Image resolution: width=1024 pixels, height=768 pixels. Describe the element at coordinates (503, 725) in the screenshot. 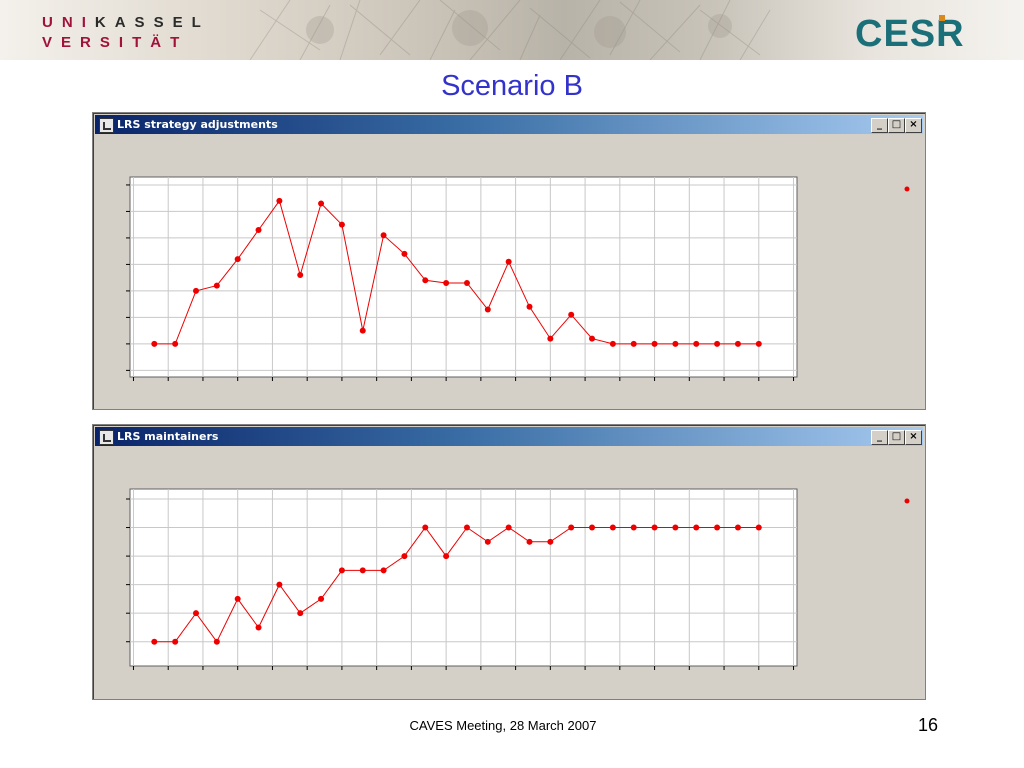

I see `footer-text: CAVES Meeting, 28 March 2007` at that location.